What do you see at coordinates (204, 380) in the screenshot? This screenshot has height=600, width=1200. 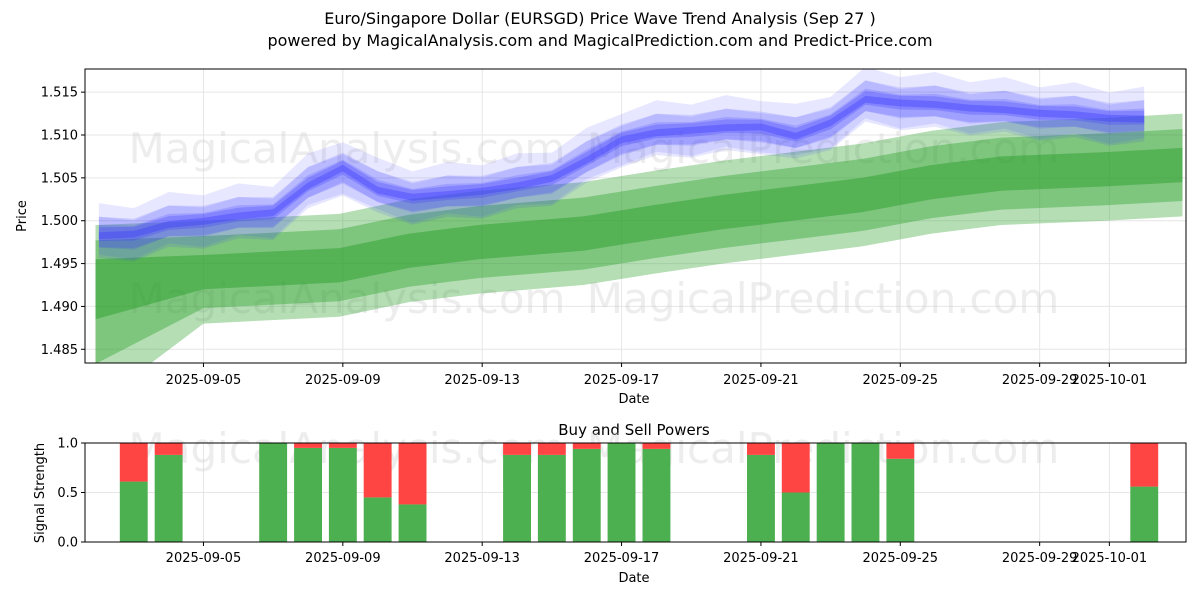 I see `price-x-tick-label: 2025-09-05` at bounding box center [204, 380].